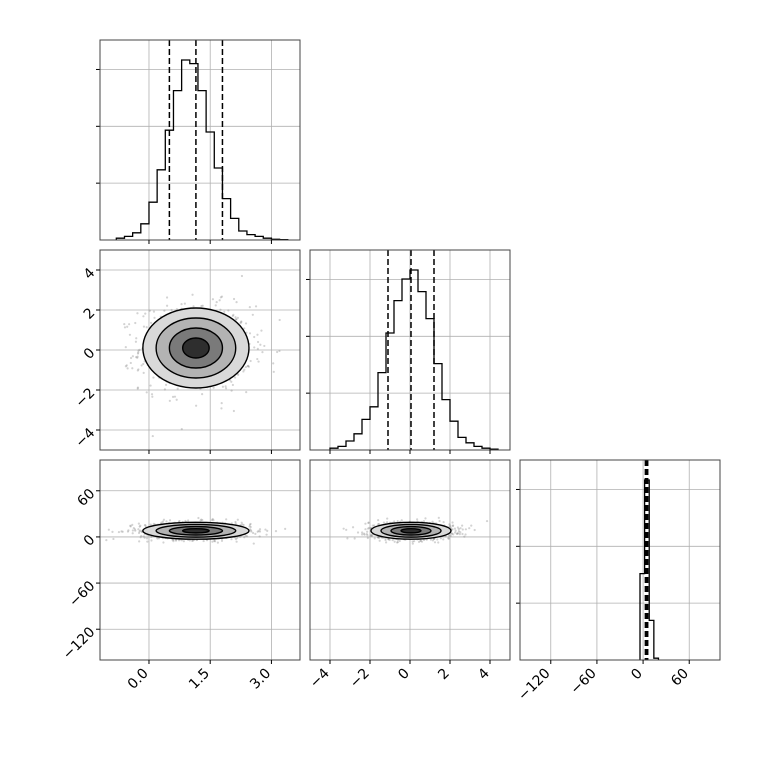  I want to click on x-tick-label: 0, so click(404, 675).